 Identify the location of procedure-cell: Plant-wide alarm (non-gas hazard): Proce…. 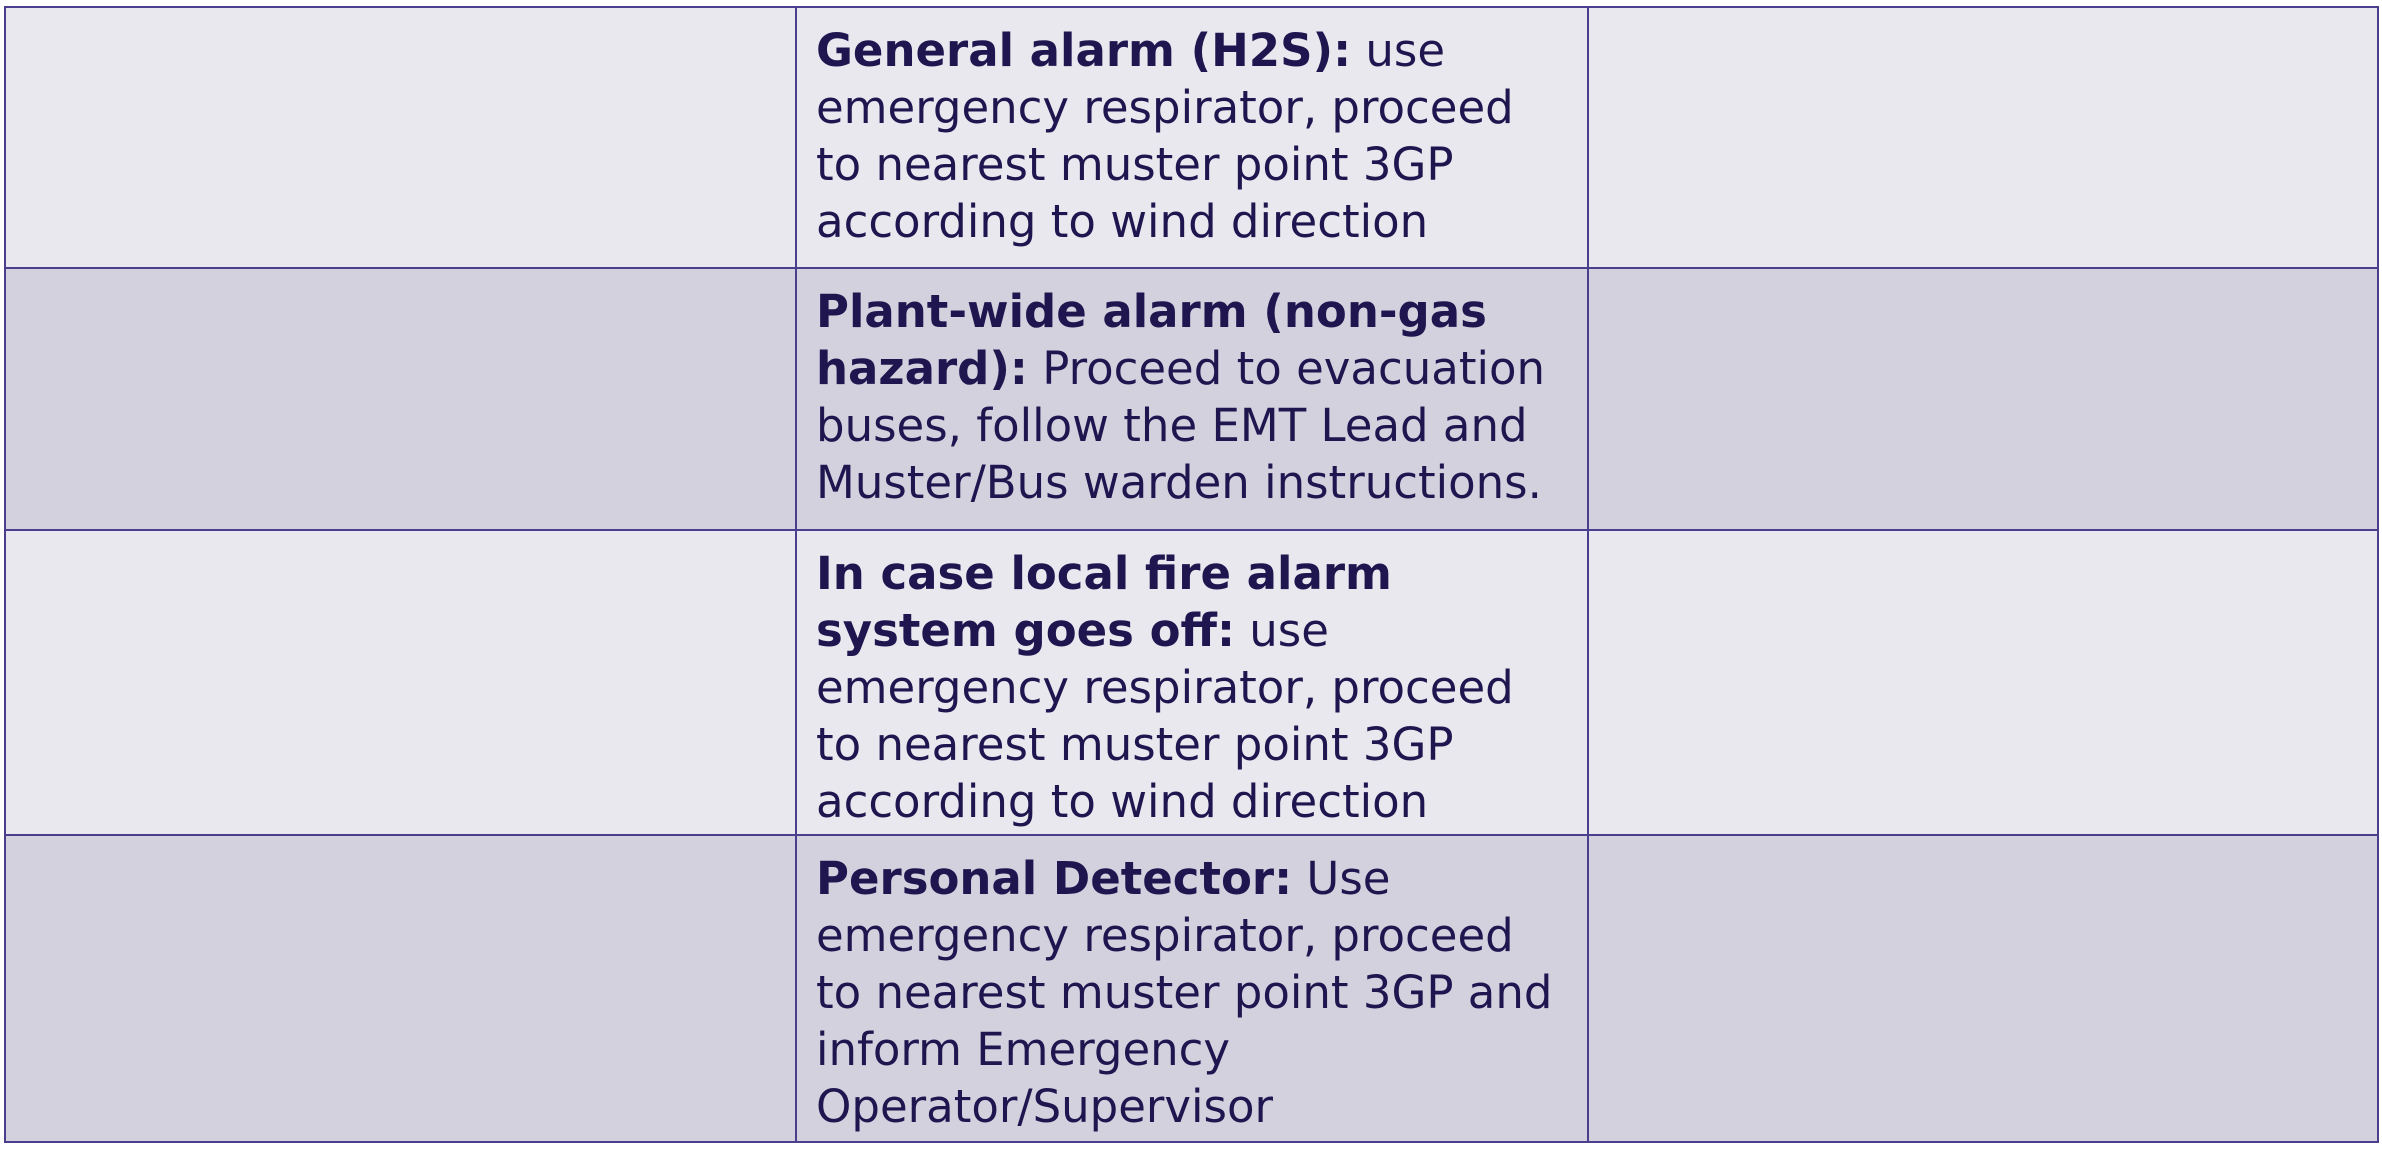
(1192, 399).